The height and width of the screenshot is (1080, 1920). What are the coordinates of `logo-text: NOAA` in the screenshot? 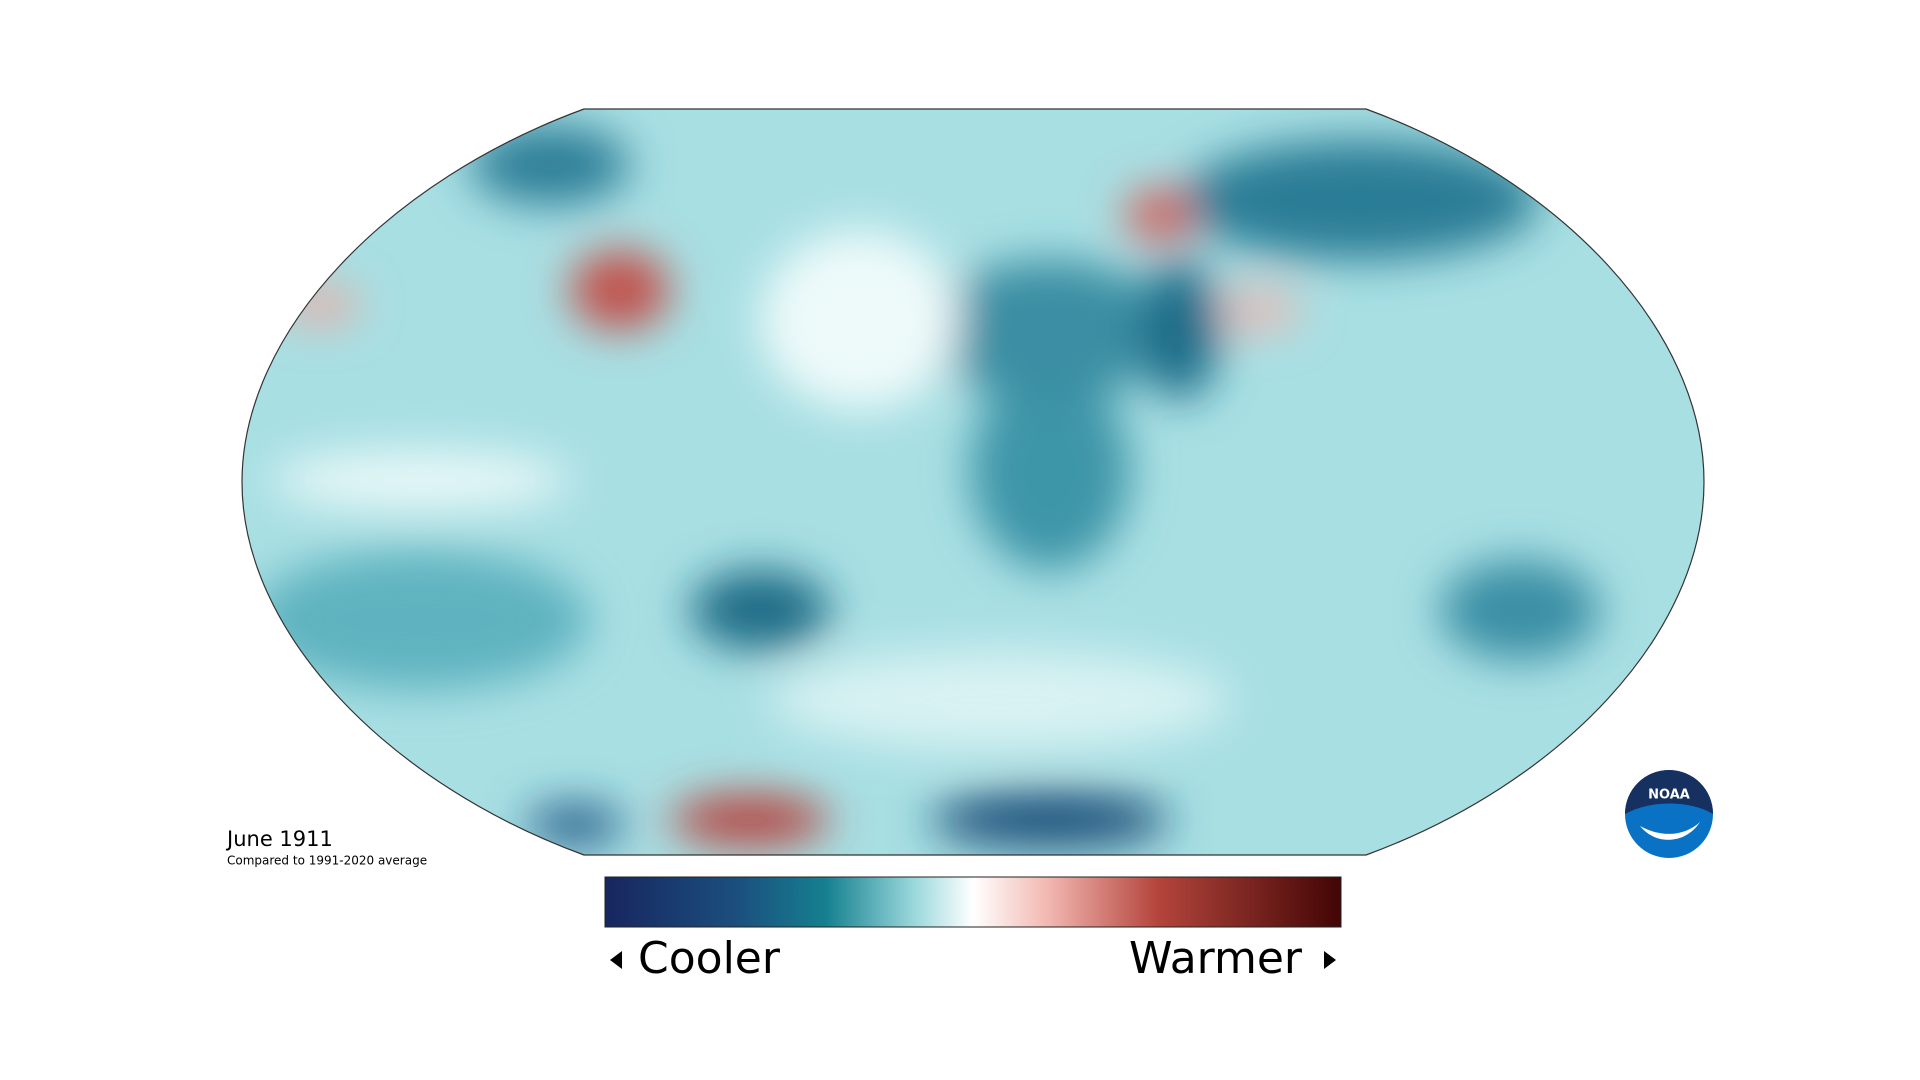 It's located at (1669, 795).